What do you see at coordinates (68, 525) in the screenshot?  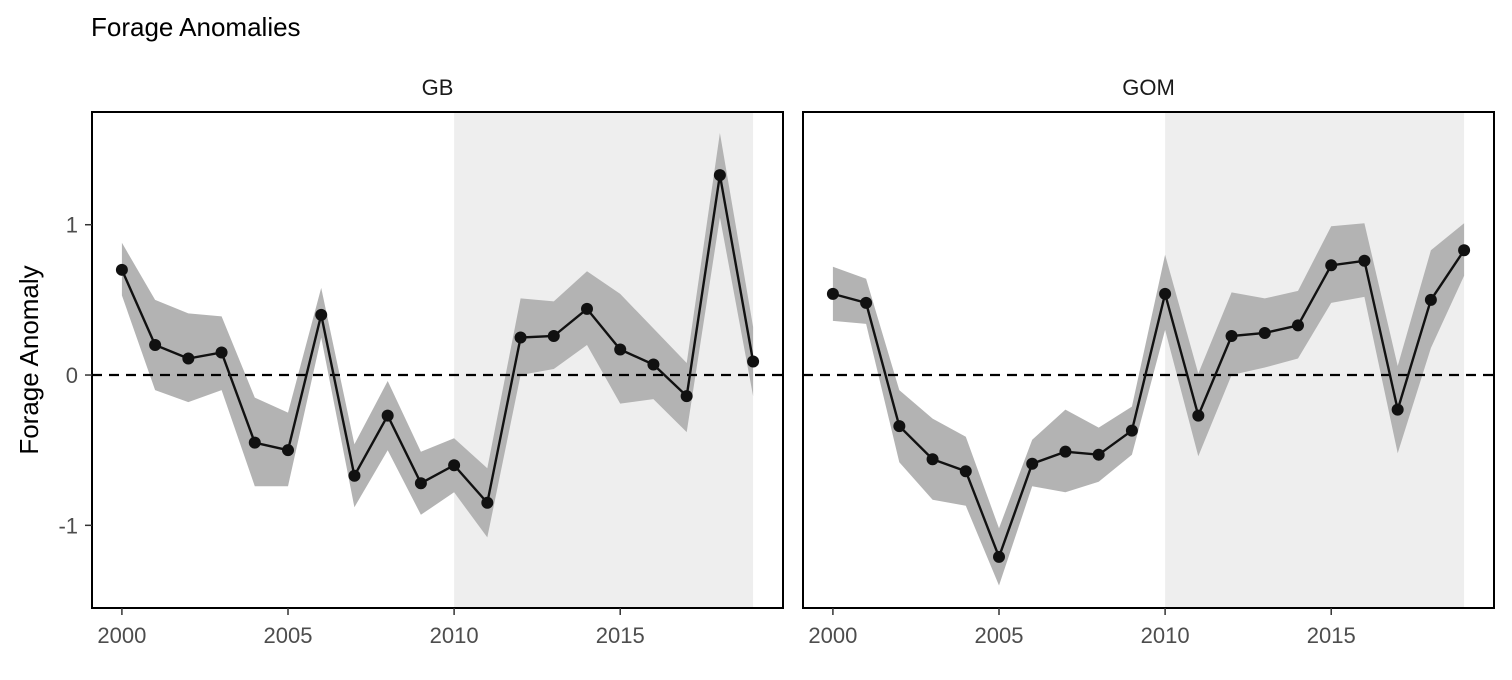 I see `y-tick-label: -1` at bounding box center [68, 525].